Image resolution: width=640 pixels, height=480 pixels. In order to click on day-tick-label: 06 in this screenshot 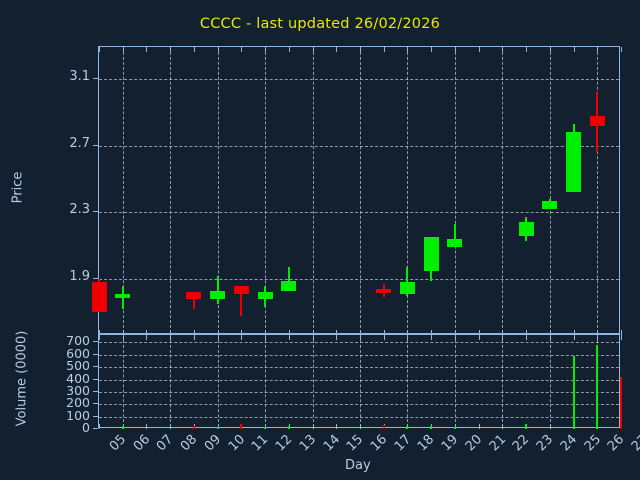, I will do `click(141, 443)`.